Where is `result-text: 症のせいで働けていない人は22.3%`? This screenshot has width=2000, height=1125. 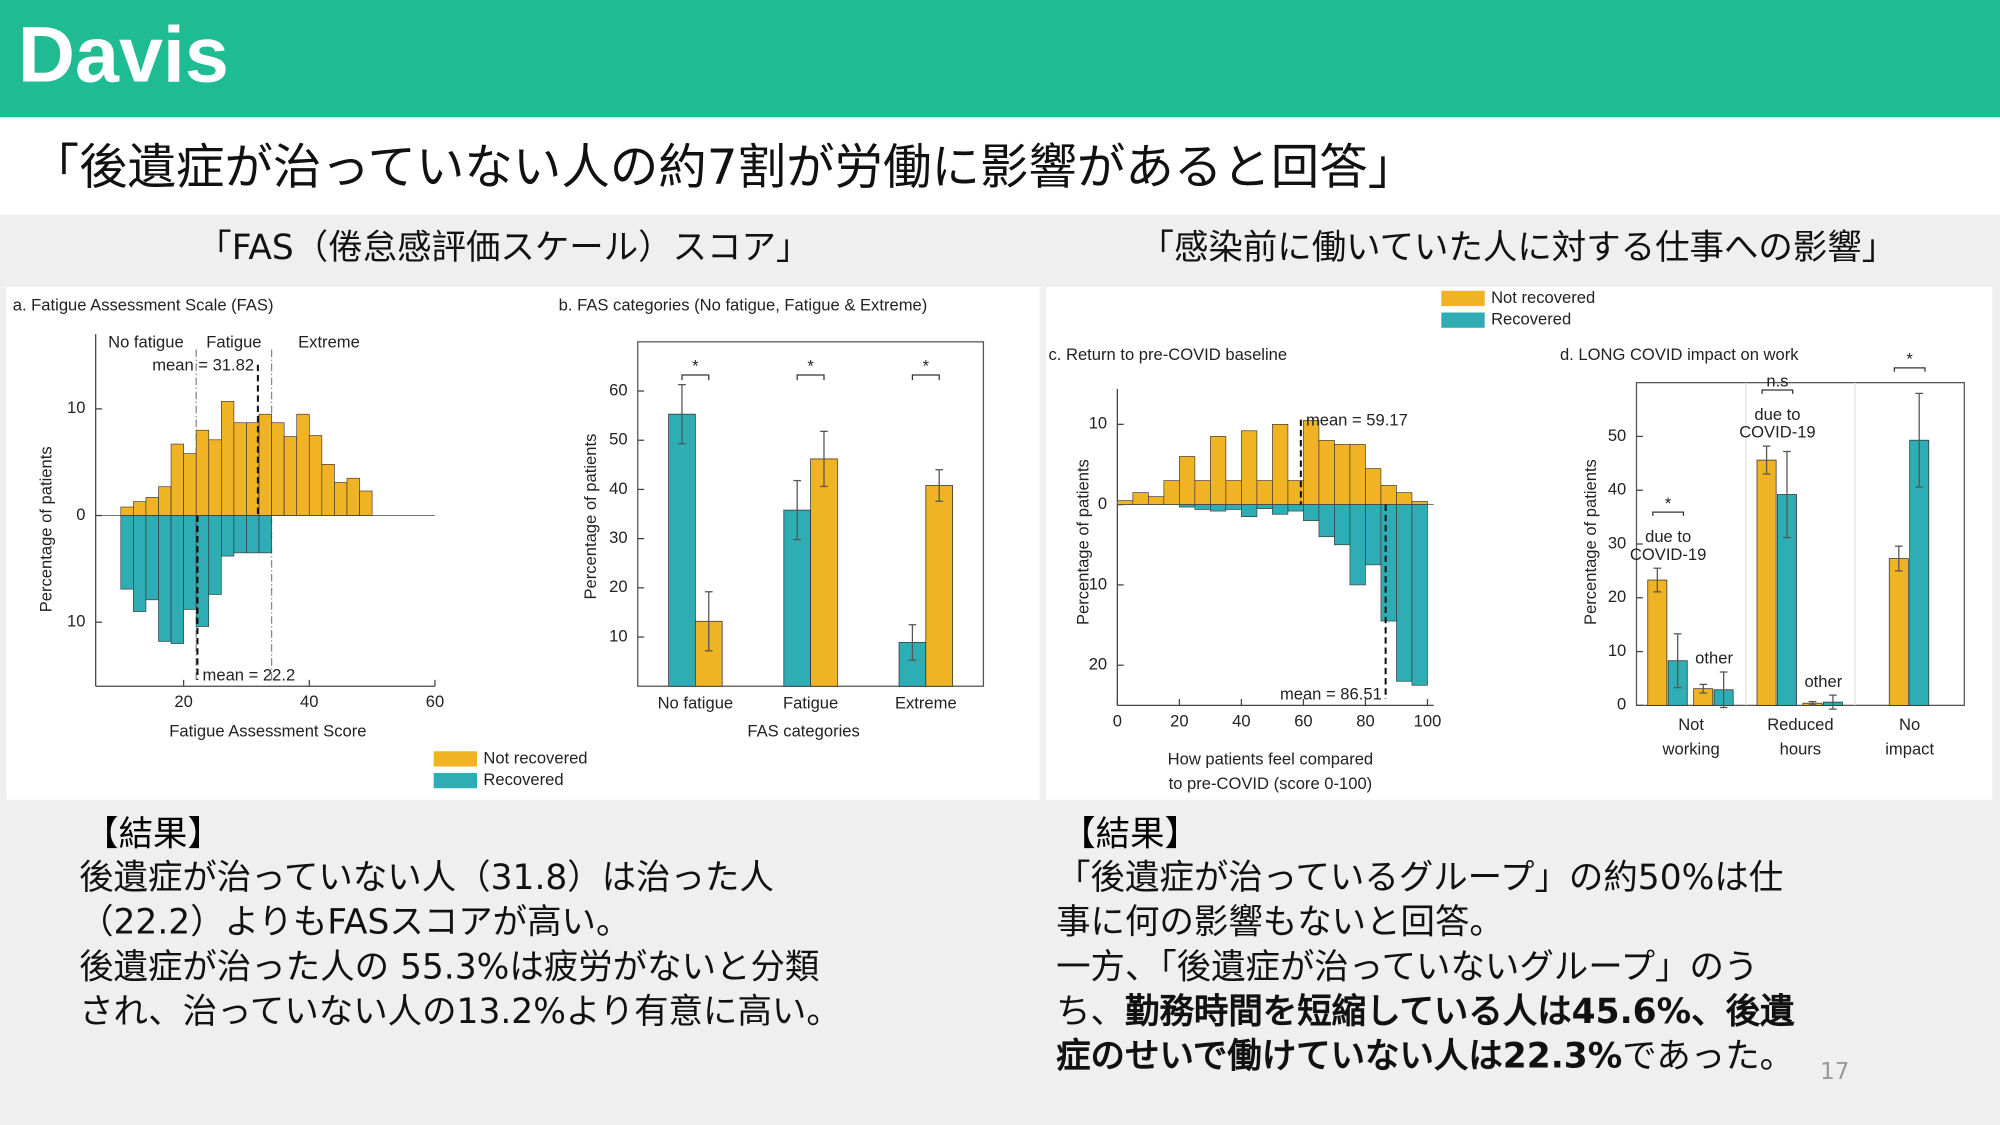
result-text: 症のせいで働けていない人は22.3% is located at coordinates (1339, 1056).